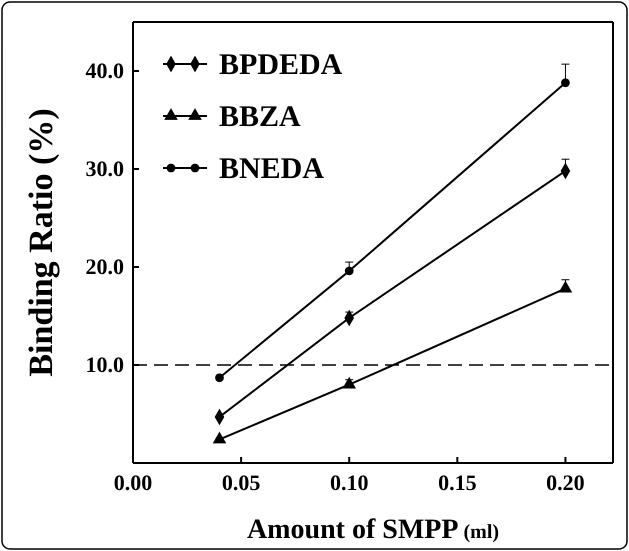 The width and height of the screenshot is (629, 551). Describe the element at coordinates (260, 116) in the screenshot. I see `legend-label: BBZA` at that location.